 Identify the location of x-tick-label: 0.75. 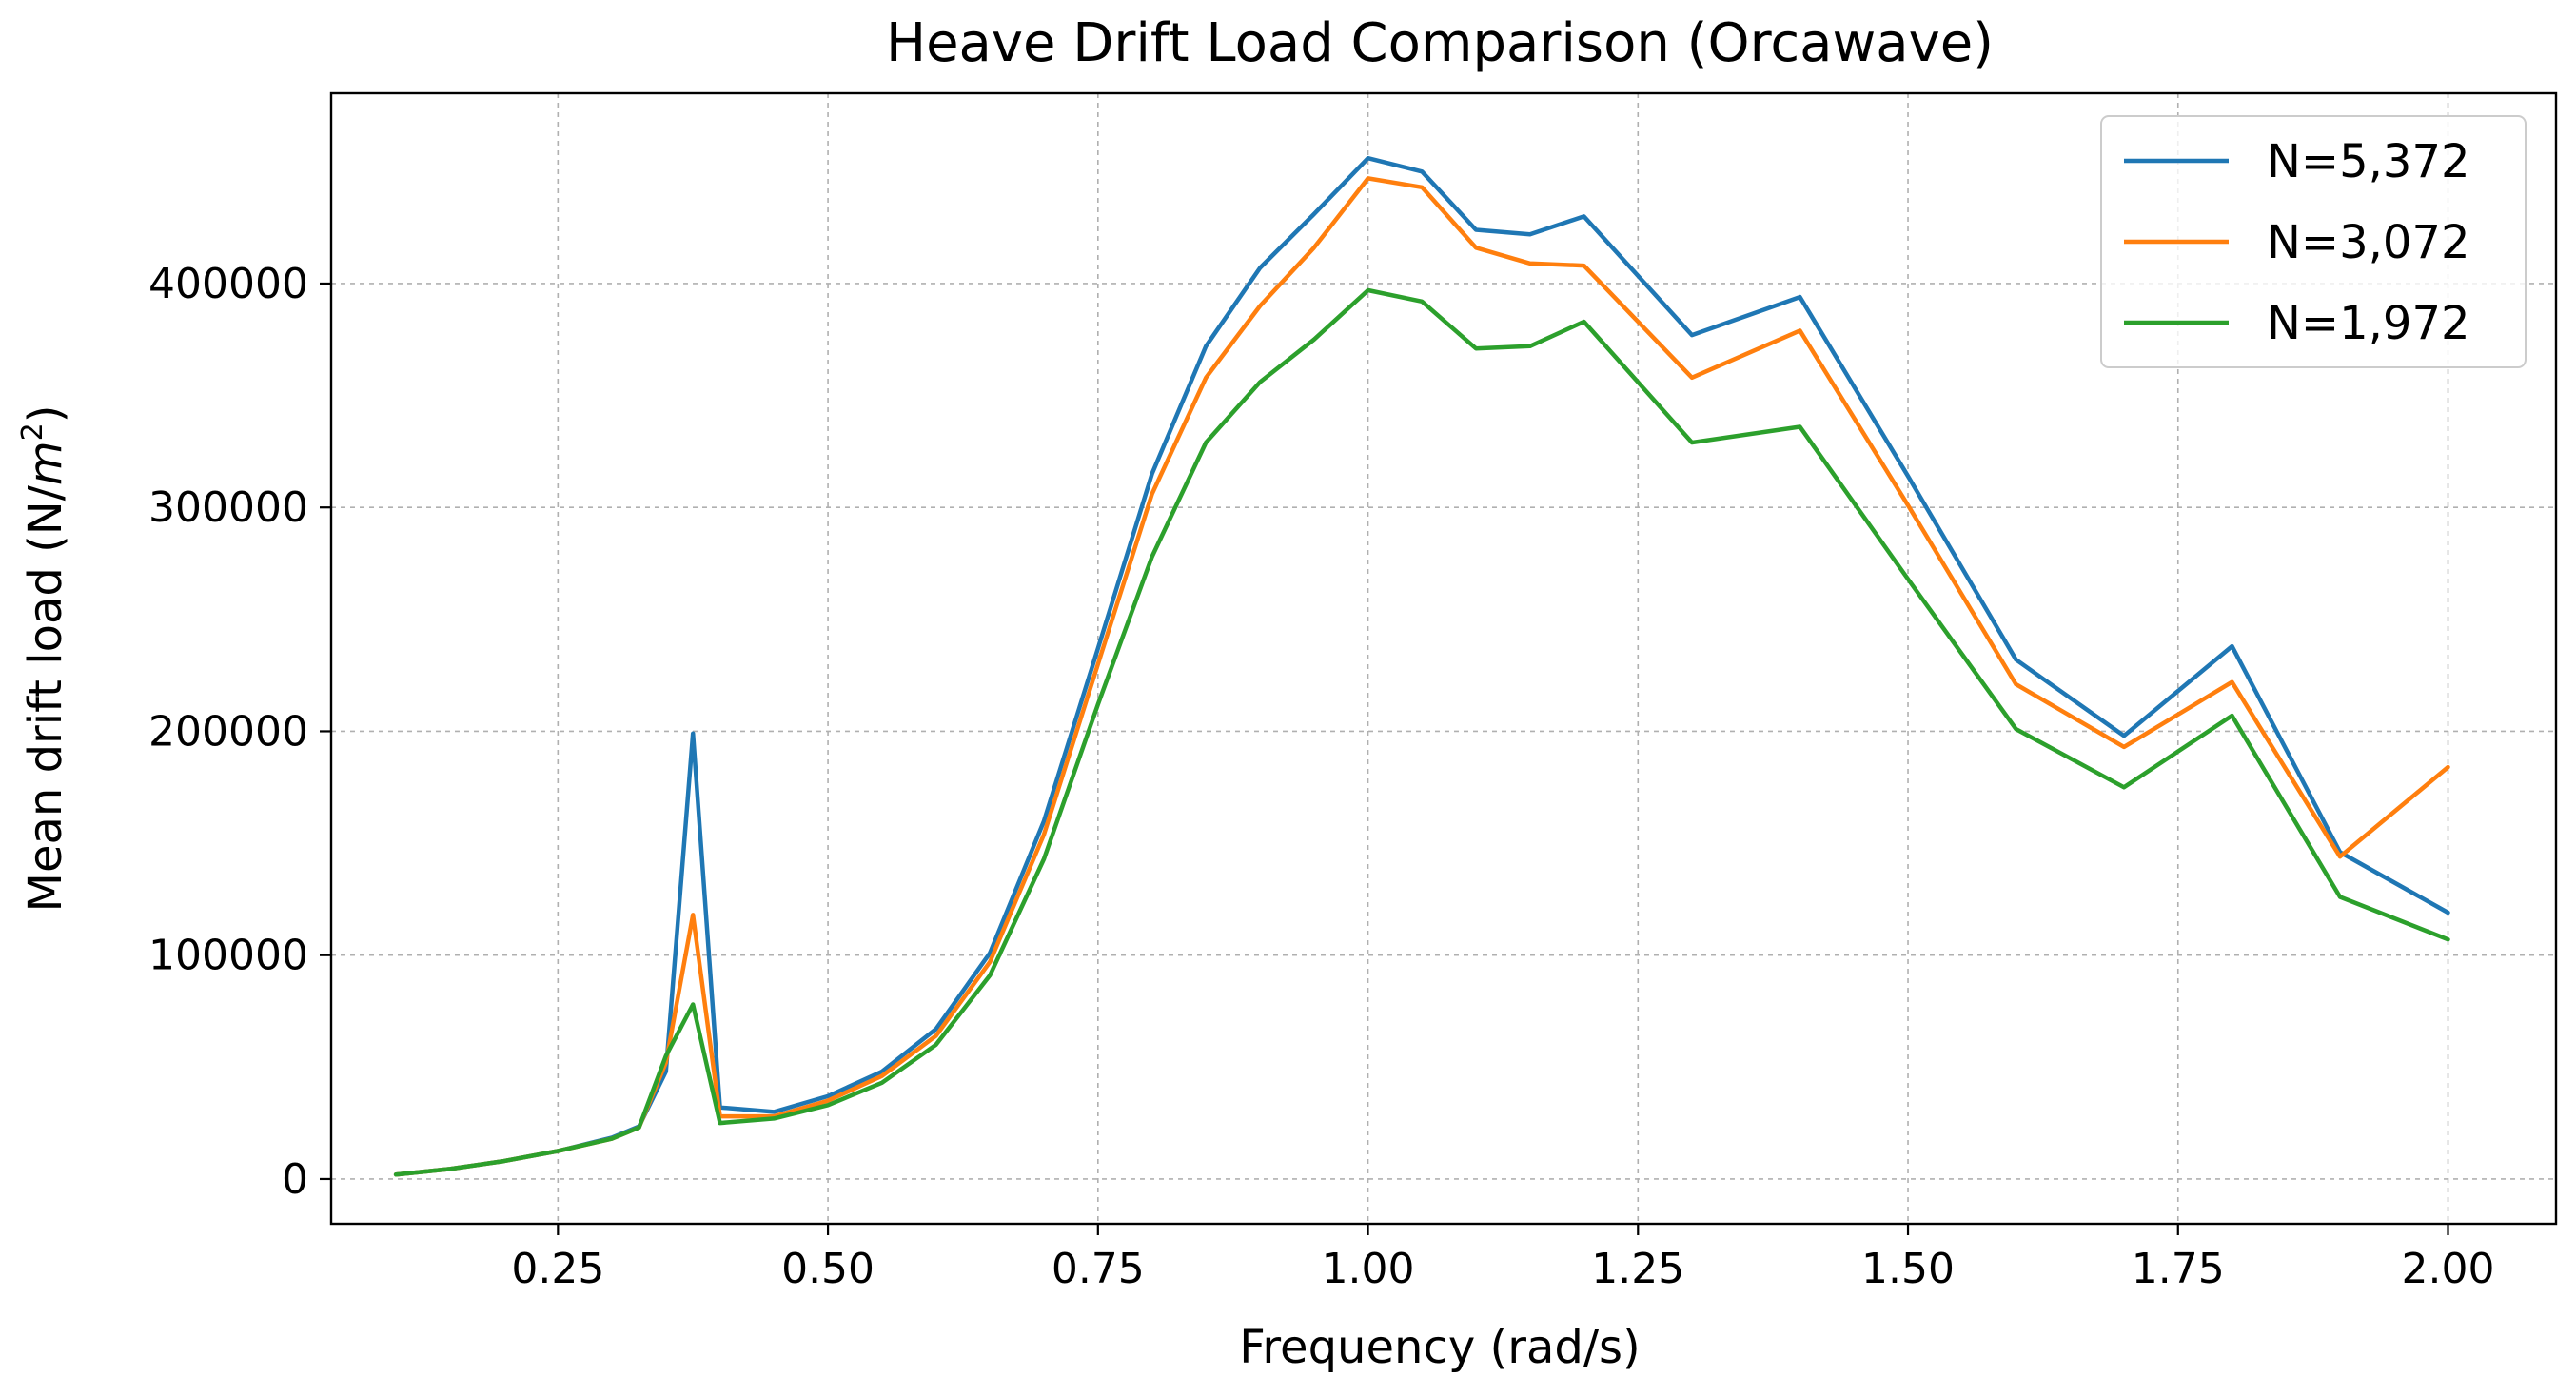
(1098, 1269).